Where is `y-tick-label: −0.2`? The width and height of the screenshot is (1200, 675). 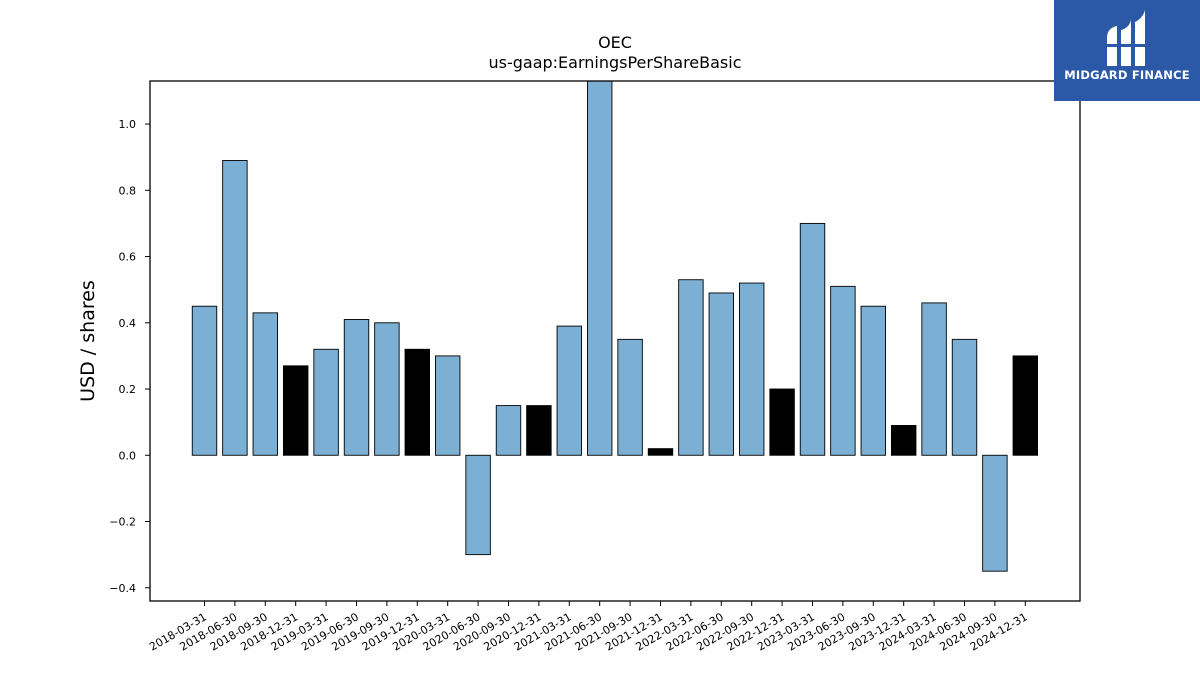 y-tick-label: −0.2 is located at coordinates (122, 522).